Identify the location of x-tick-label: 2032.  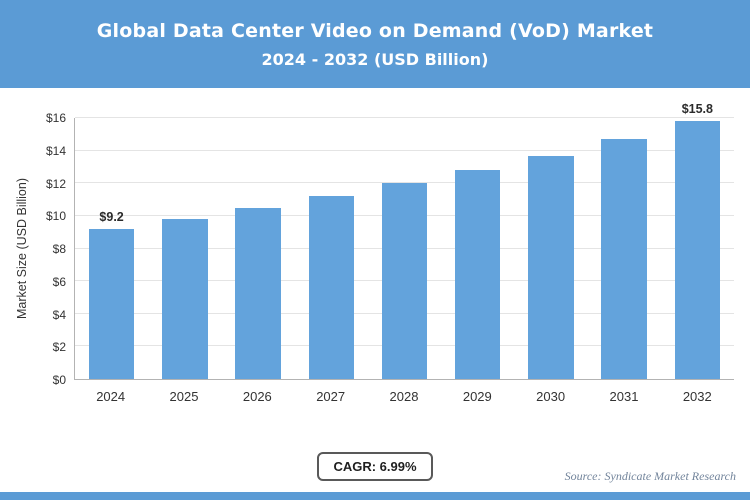
(697, 396).